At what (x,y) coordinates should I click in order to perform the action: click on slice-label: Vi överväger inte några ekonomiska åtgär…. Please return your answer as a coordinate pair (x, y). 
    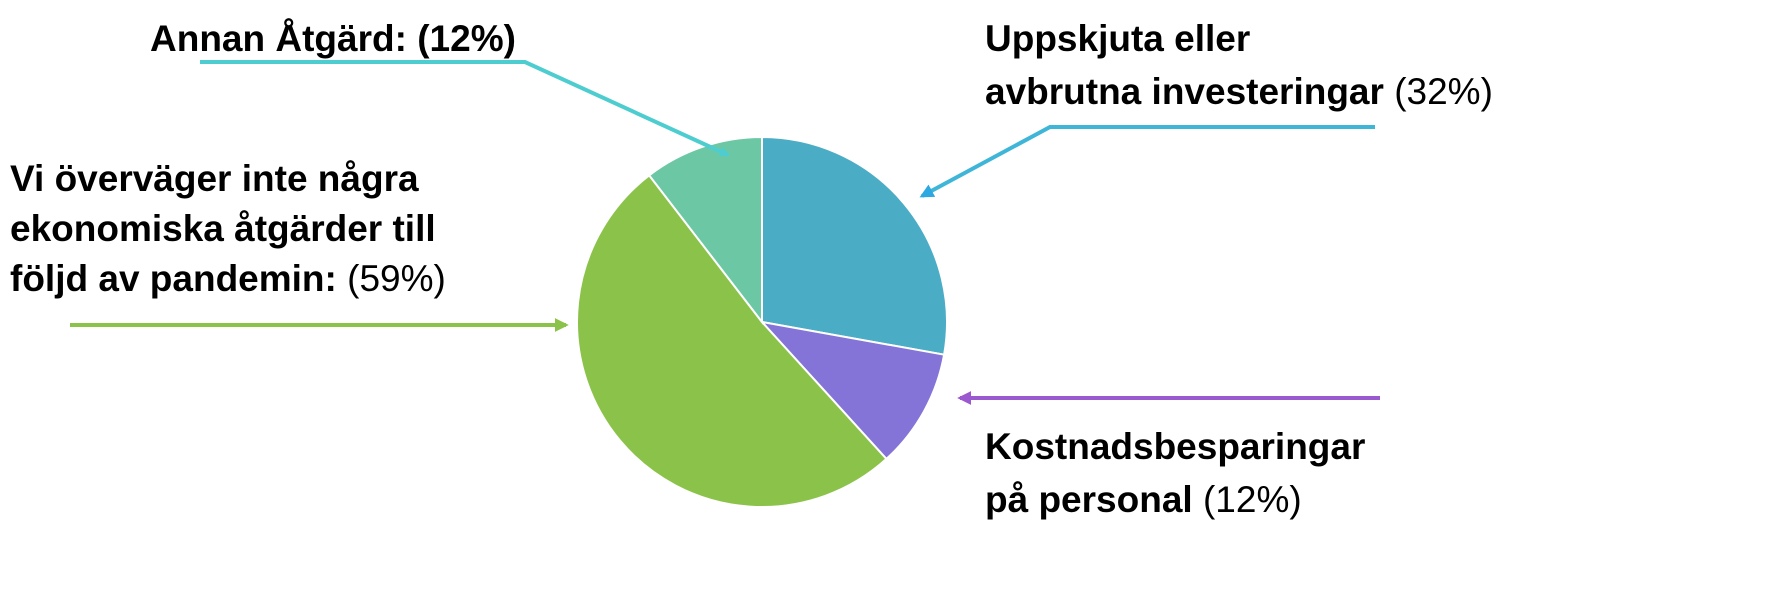
    Looking at the image, I should click on (228, 229).